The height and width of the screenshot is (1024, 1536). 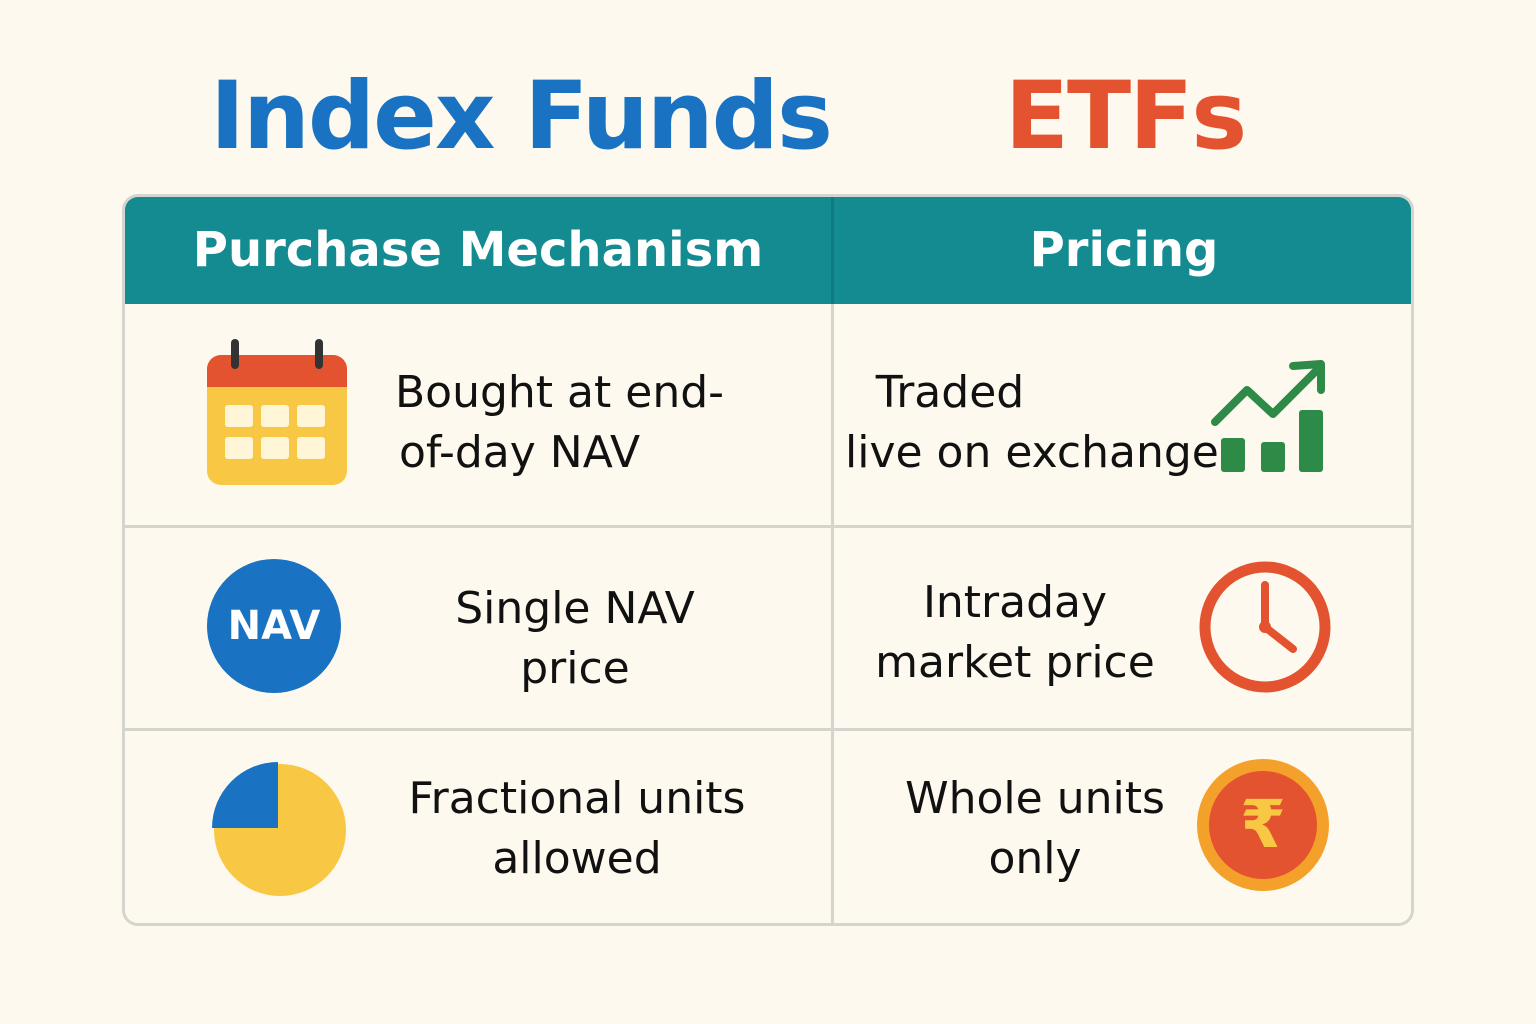 What do you see at coordinates (832, 560) in the screenshot?
I see `column-divider` at bounding box center [832, 560].